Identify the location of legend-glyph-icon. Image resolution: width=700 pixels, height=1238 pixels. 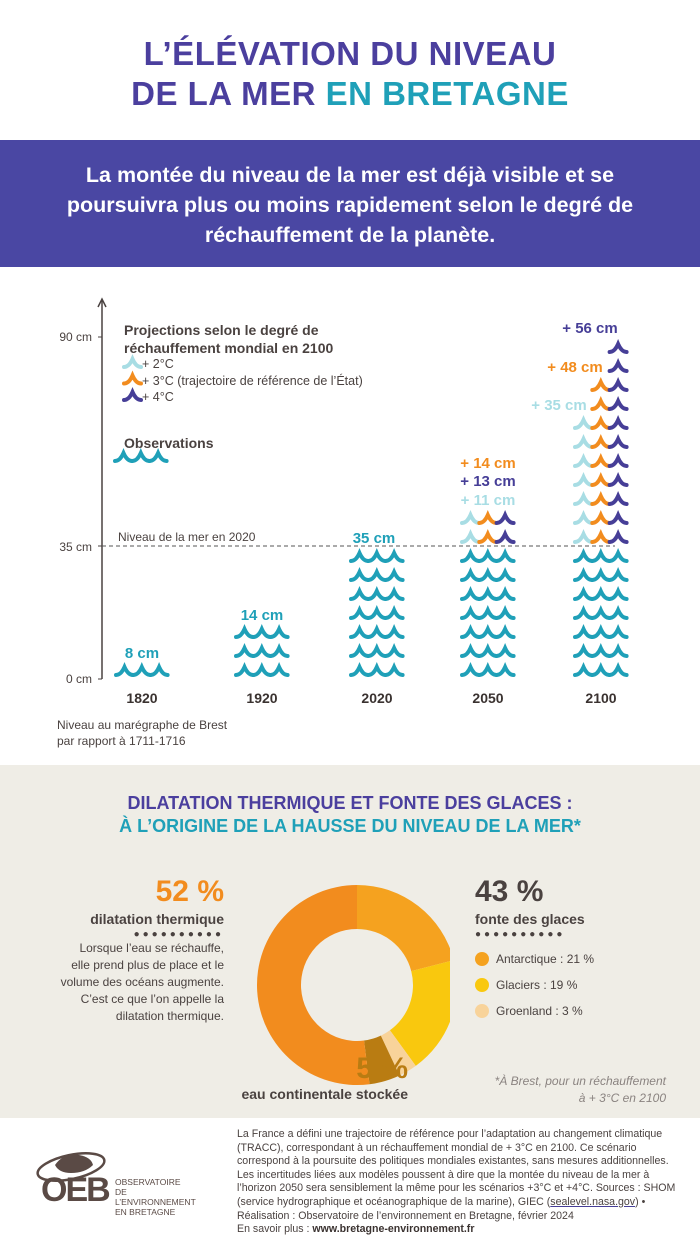
(132, 361).